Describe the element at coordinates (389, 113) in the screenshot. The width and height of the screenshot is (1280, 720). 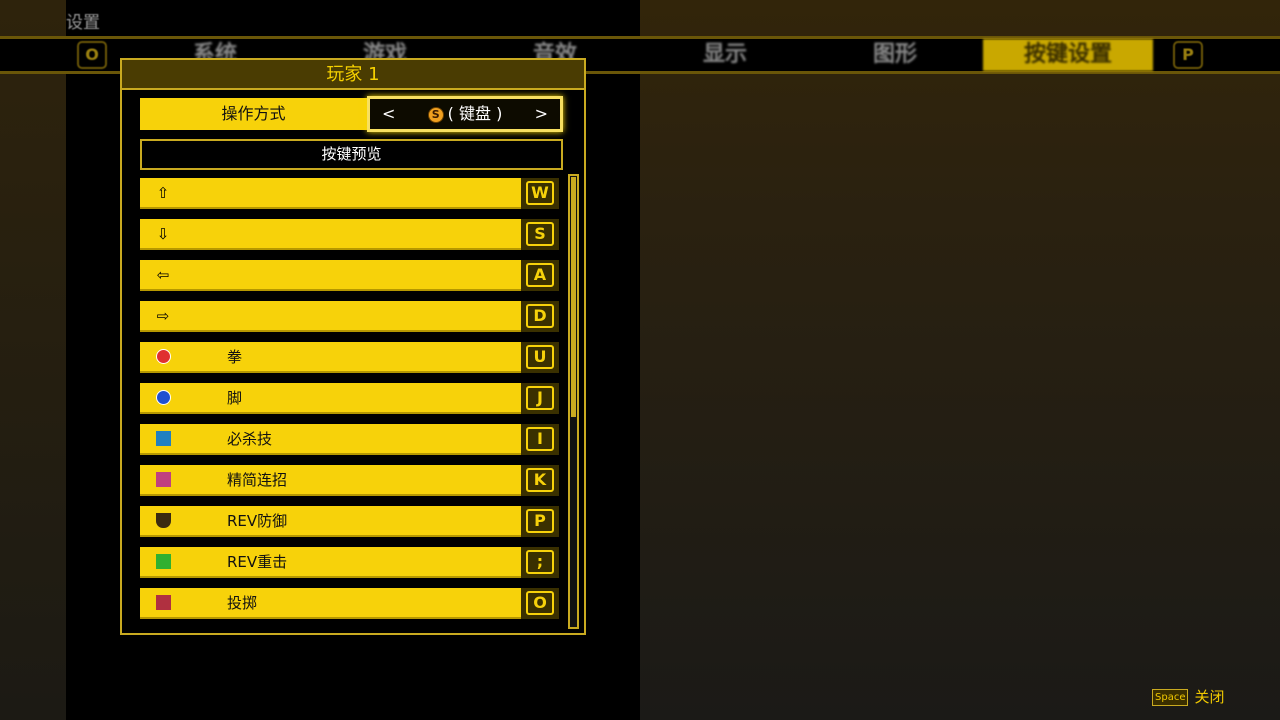
I see `mode-prev-arrow: <` at that location.